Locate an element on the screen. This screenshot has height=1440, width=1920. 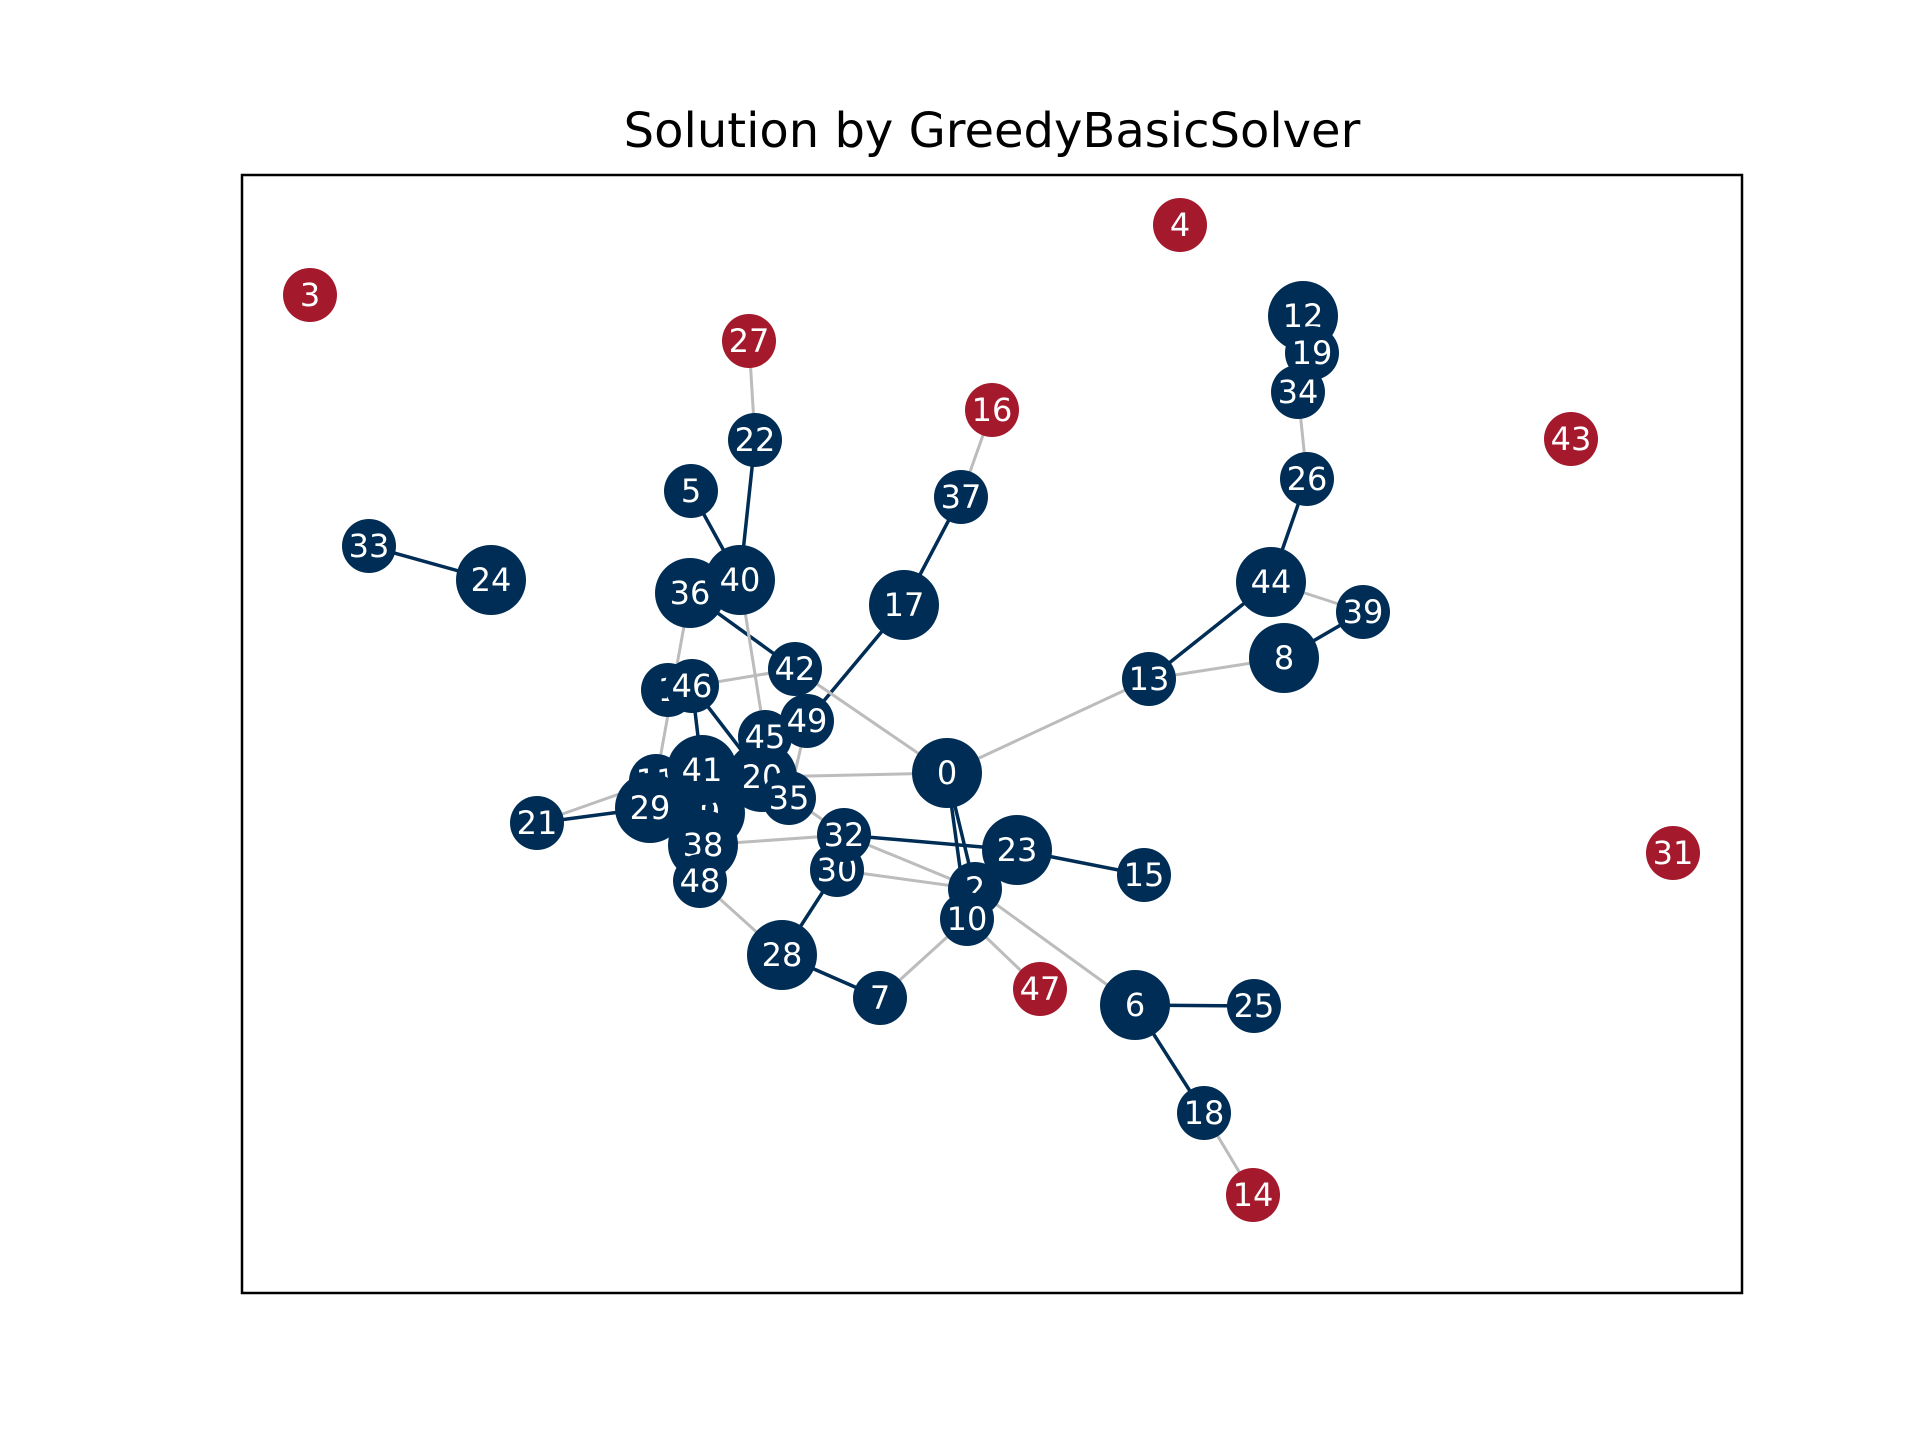
node-21: 21 is located at coordinates (537, 823).